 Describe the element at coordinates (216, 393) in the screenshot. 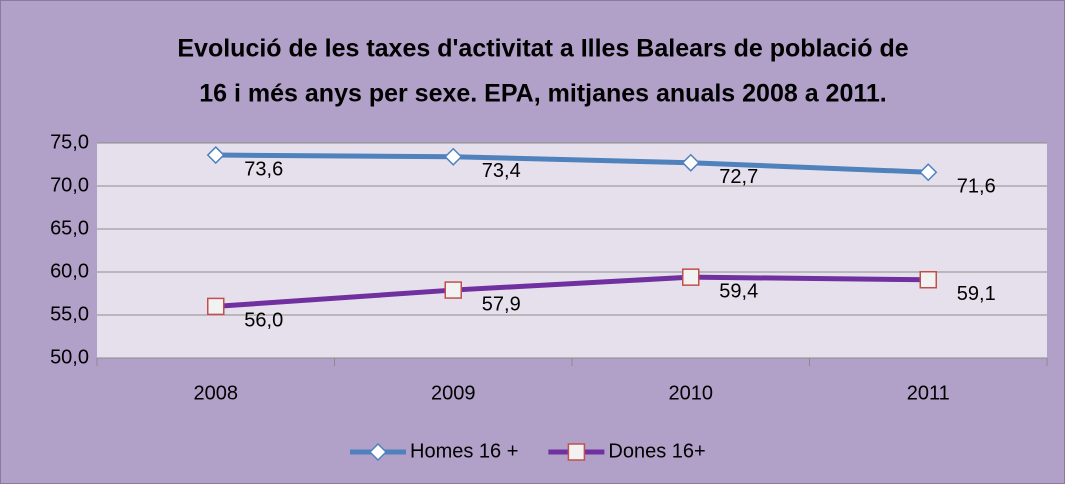

I see `x-tick-label: 2008` at that location.